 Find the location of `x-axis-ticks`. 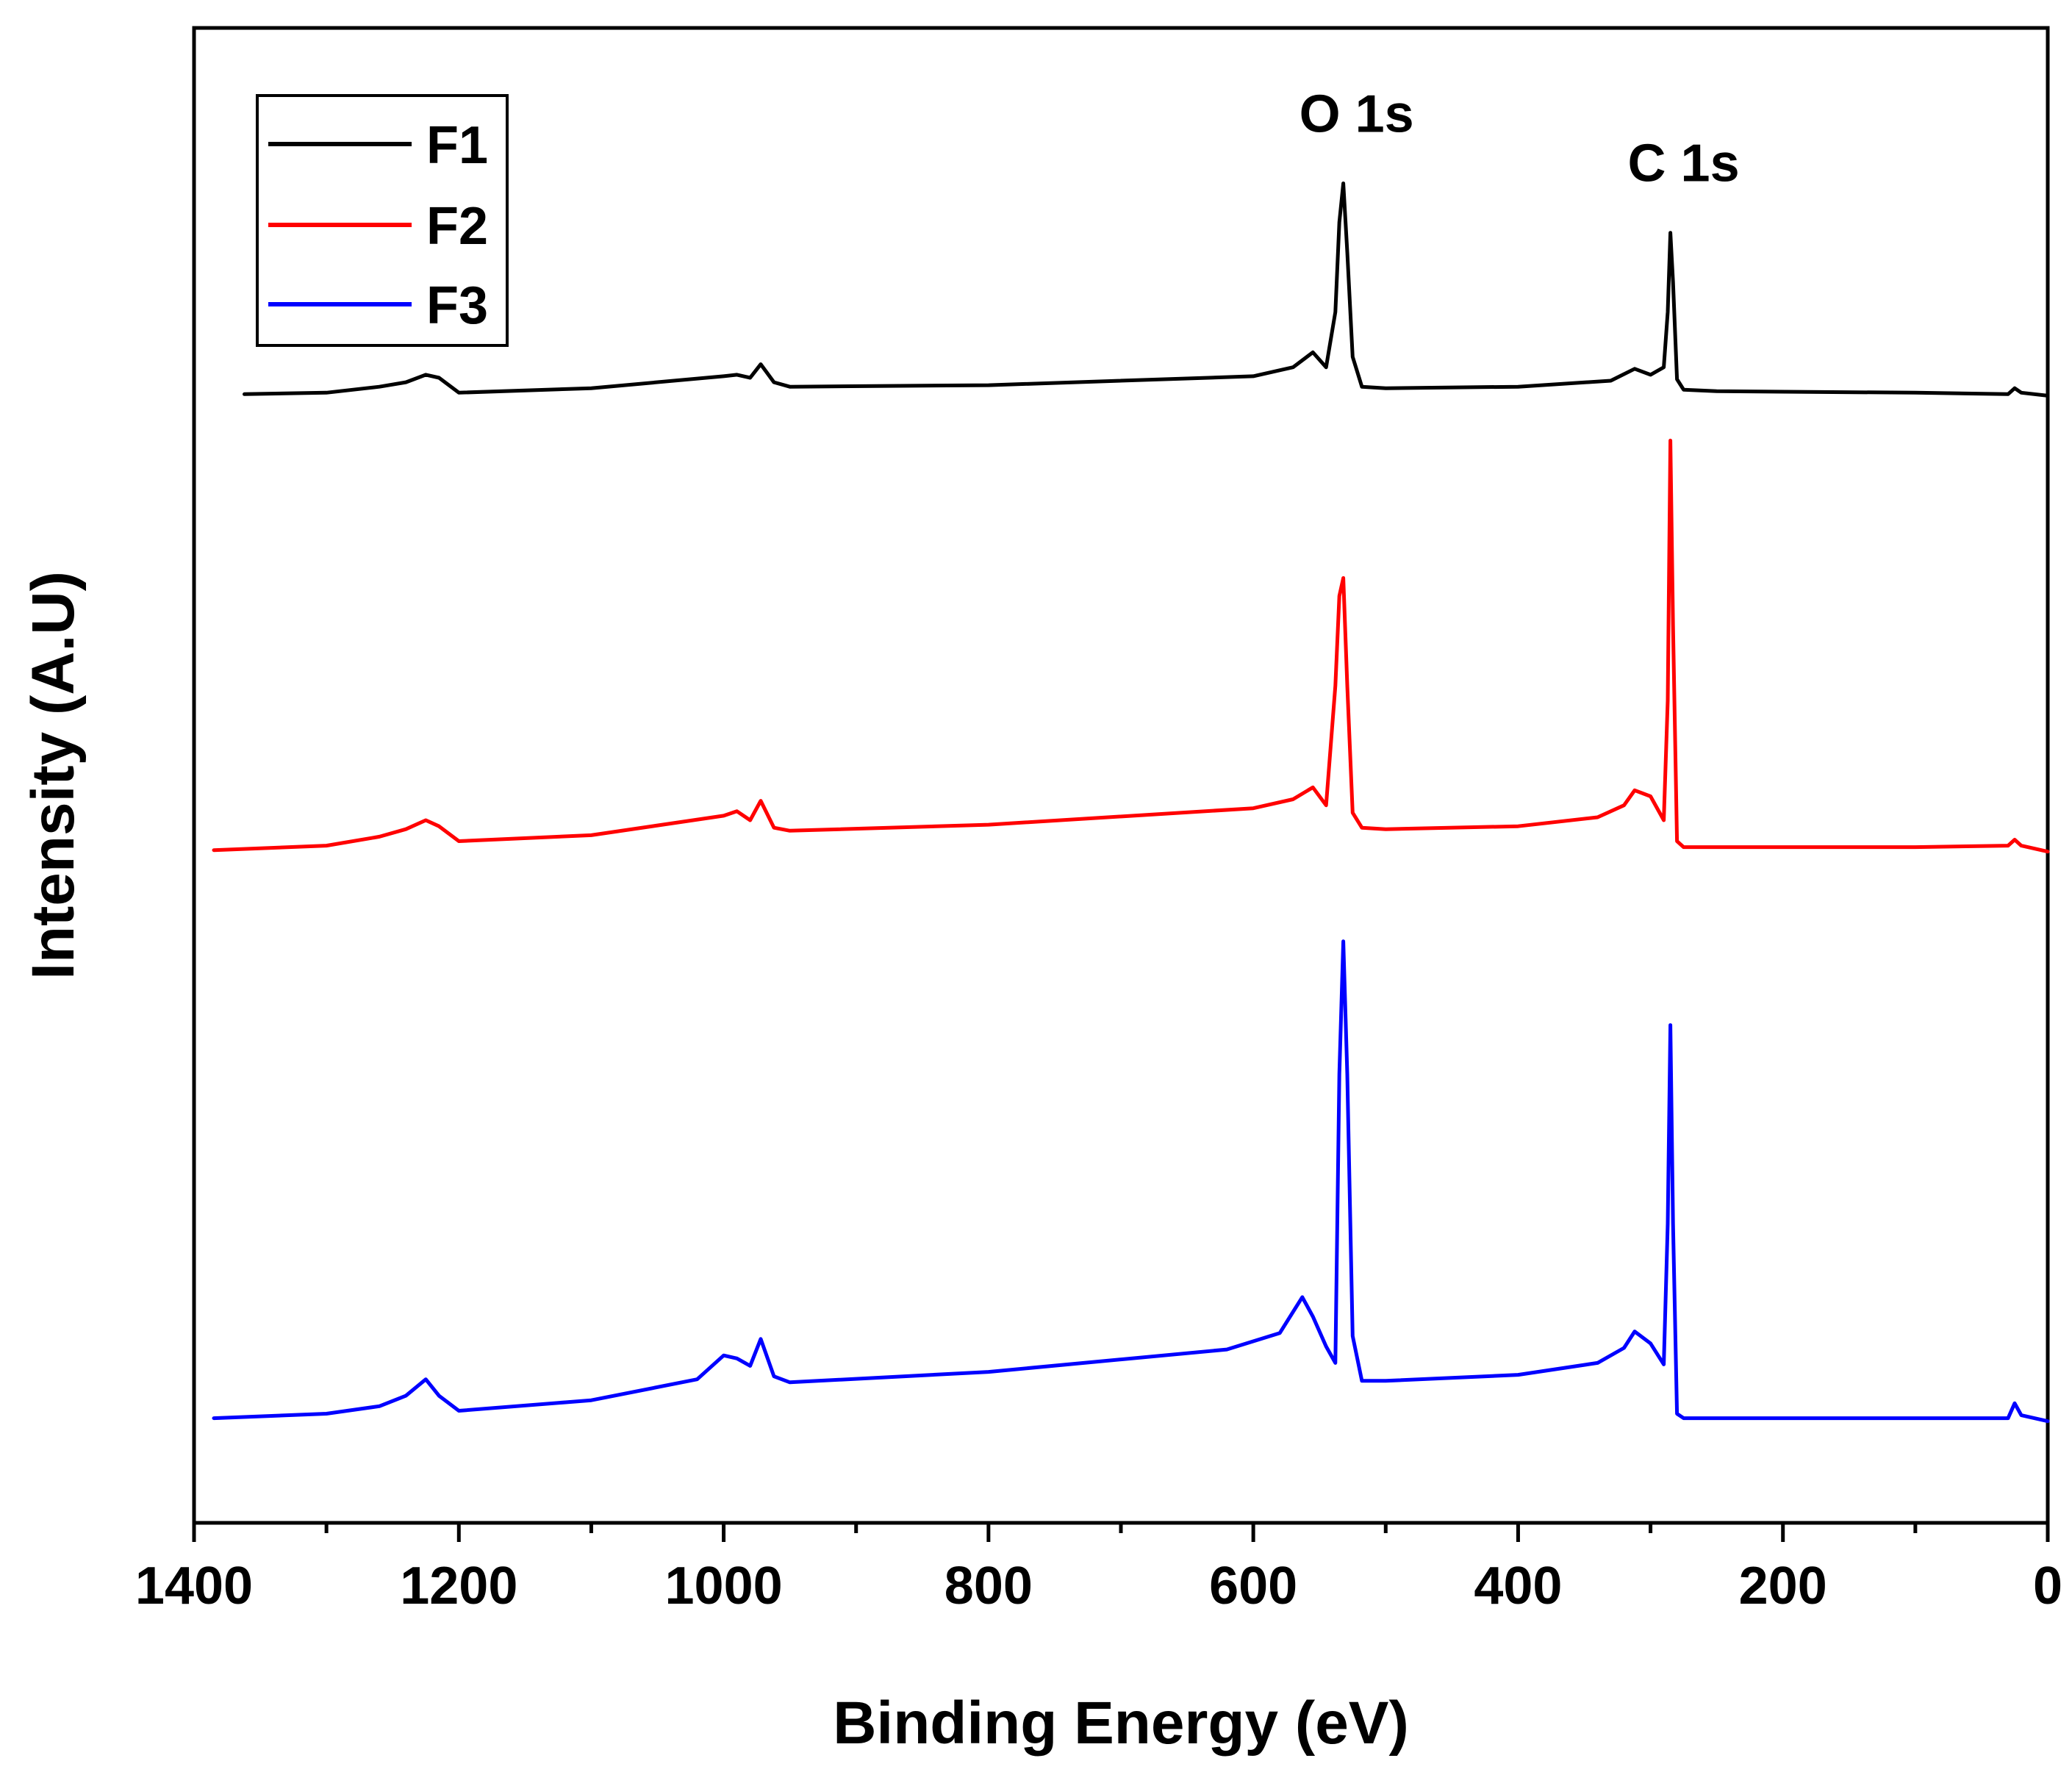

x-axis-ticks is located at coordinates (1121, 1532).